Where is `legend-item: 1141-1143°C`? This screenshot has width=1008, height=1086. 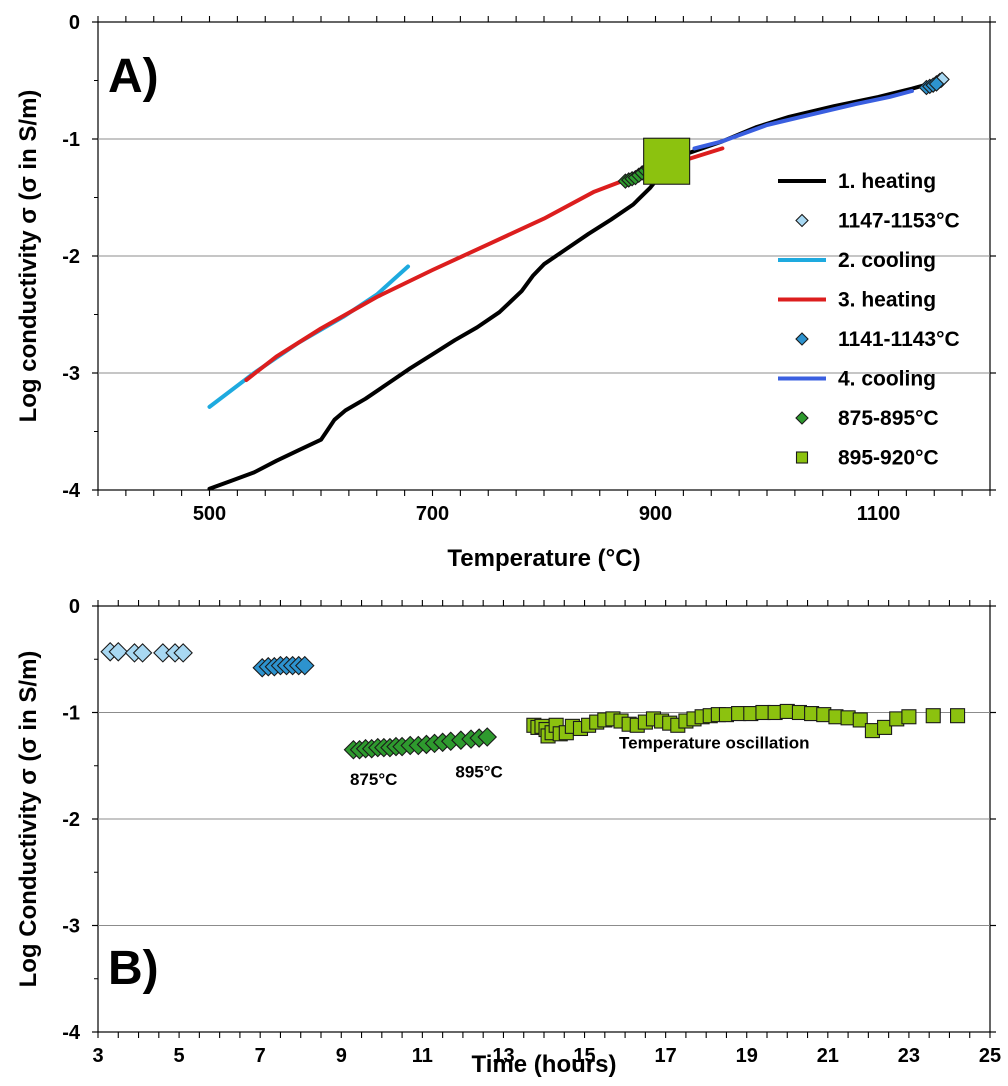
legend-item: 1141-1143°C is located at coordinates (877, 339).